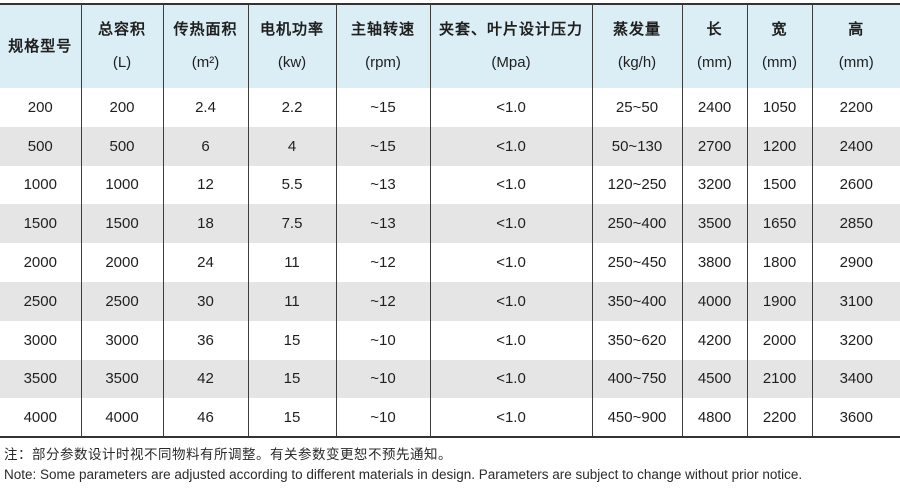 The image size is (900, 493). I want to click on table-cell: 4200, so click(715, 340).